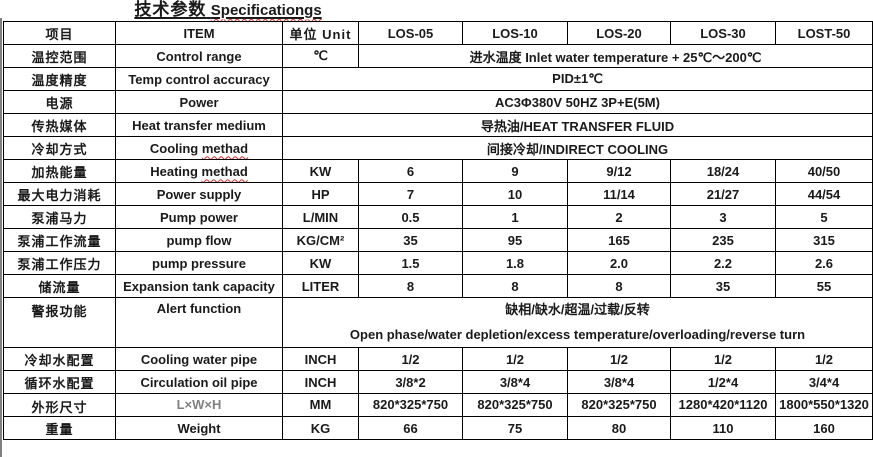 The width and height of the screenshot is (873, 457). I want to click on row-merged-value: AC3Φ380V 50HZ 3P+E(5M), so click(577, 102).